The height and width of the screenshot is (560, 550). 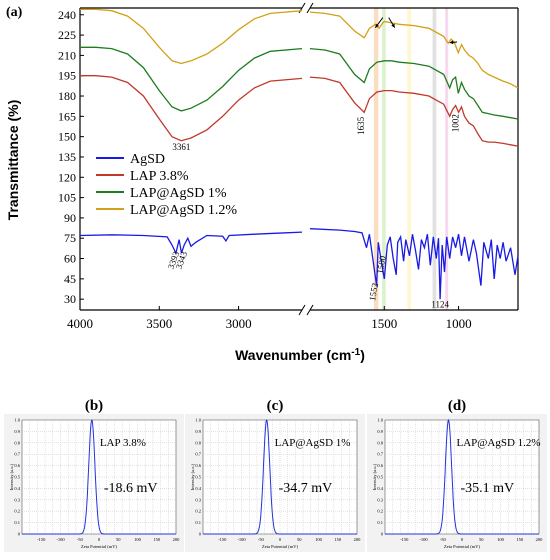 I want to click on panel-label-a: (a), so click(x=14, y=12).